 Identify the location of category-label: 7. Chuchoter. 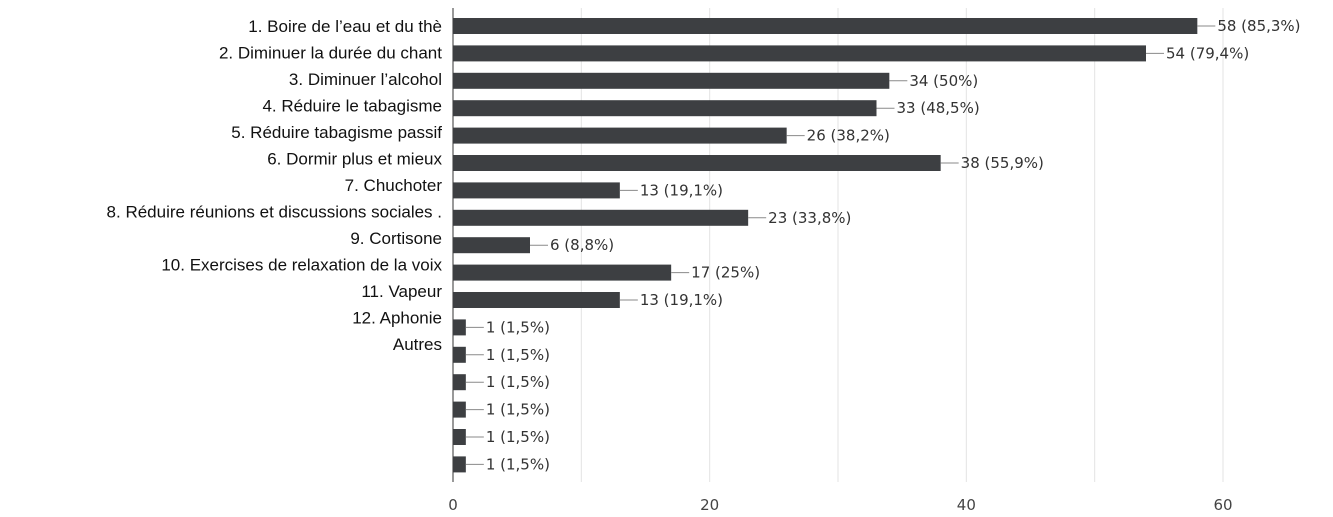
(394, 185).